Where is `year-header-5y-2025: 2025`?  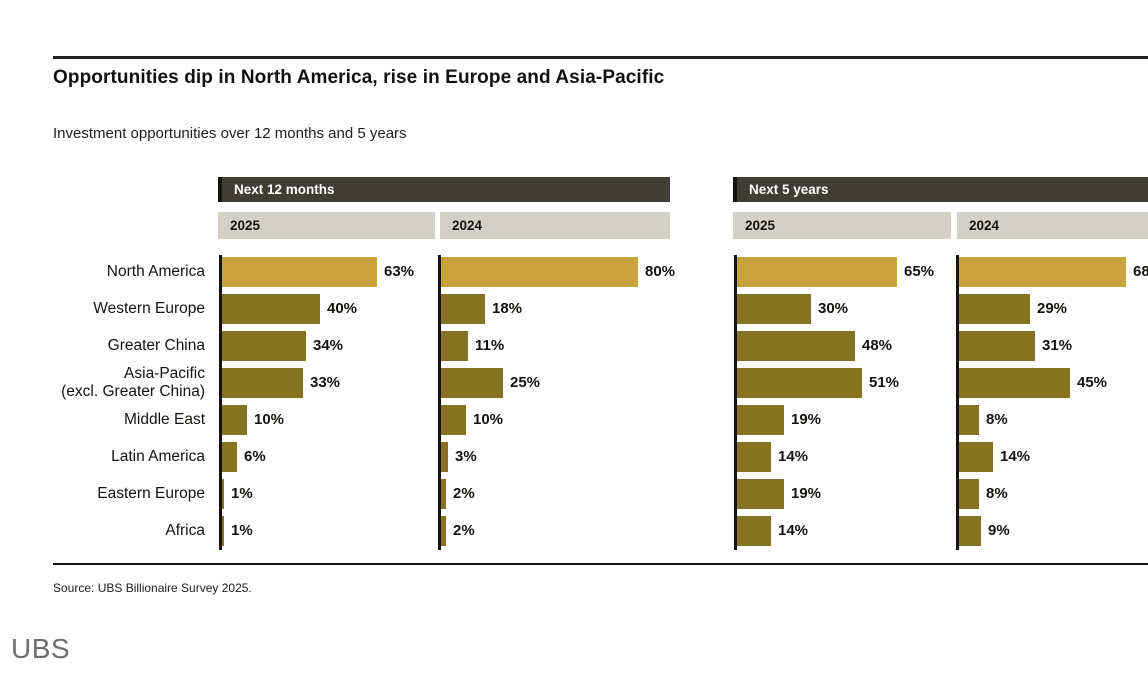 year-header-5y-2025: 2025 is located at coordinates (842, 225).